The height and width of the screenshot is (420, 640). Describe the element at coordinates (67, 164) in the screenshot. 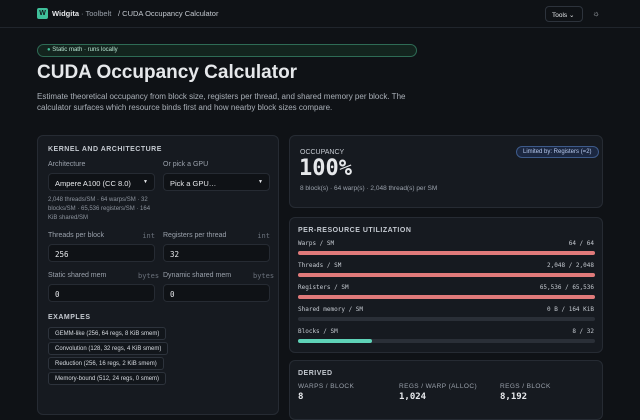

I see `field-label: Architecture` at that location.